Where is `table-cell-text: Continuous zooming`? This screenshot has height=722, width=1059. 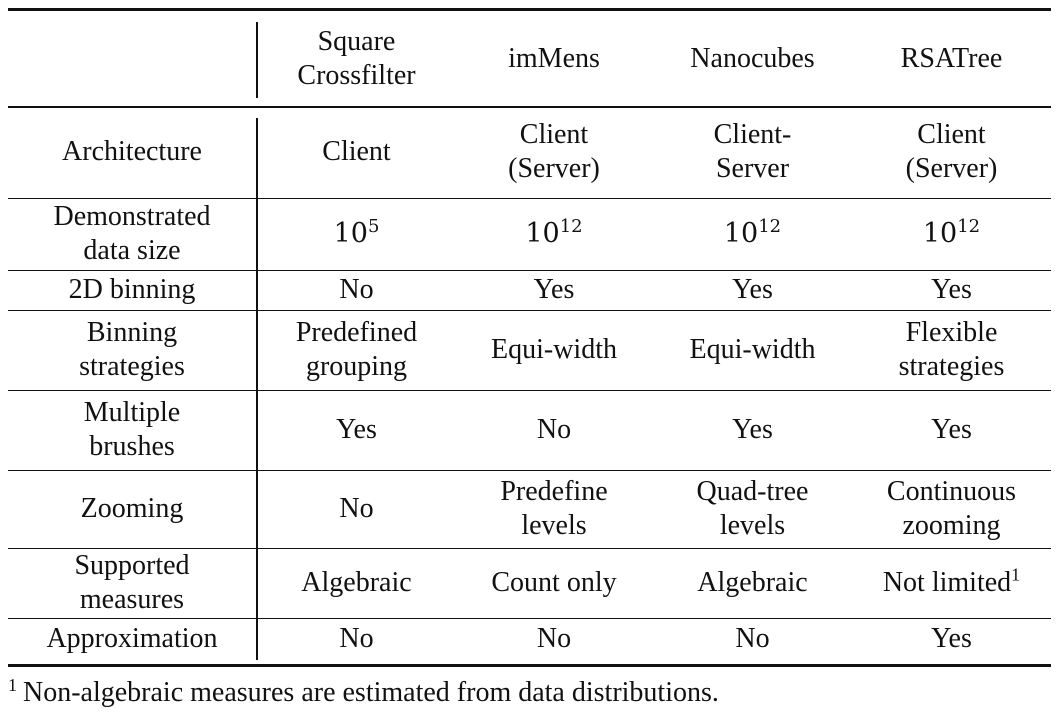 table-cell-text: Continuous zooming is located at coordinates (951, 508).